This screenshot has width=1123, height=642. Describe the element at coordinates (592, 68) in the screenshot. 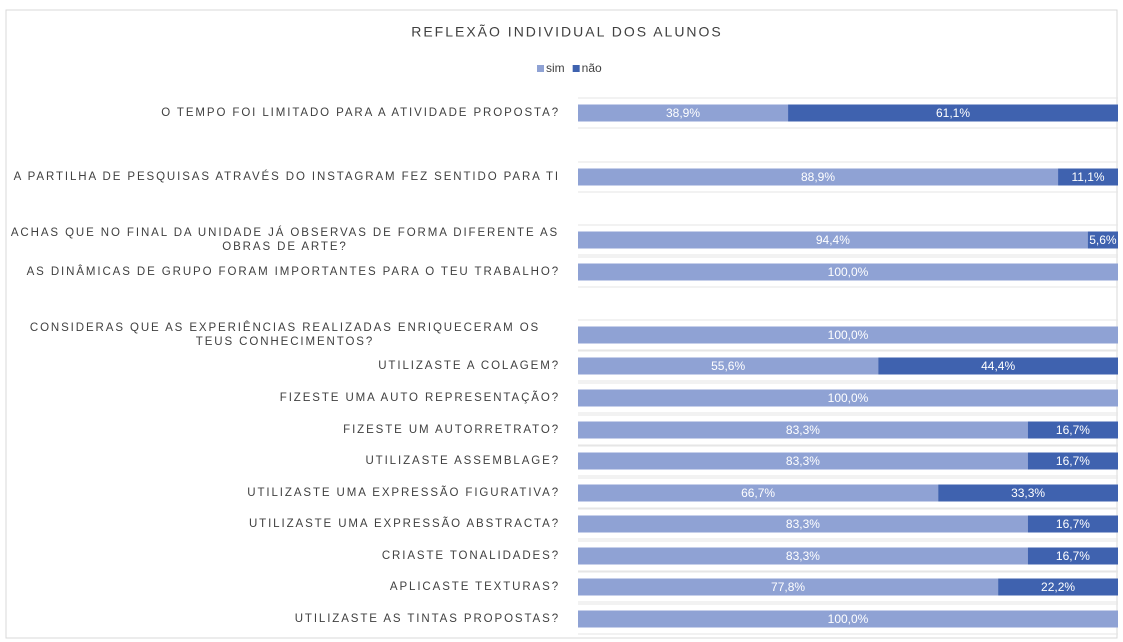

I see `legend-label: não` at that location.